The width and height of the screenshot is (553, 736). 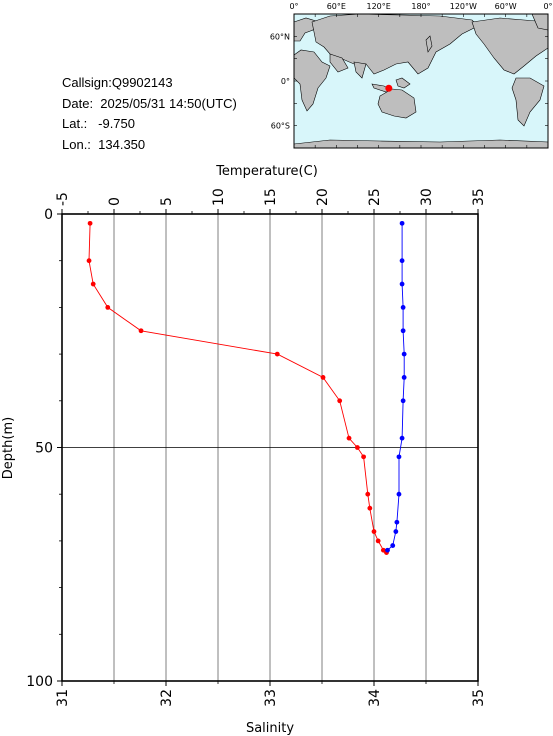 I want to click on temperature-tick-label: 15, so click(x=271, y=197).